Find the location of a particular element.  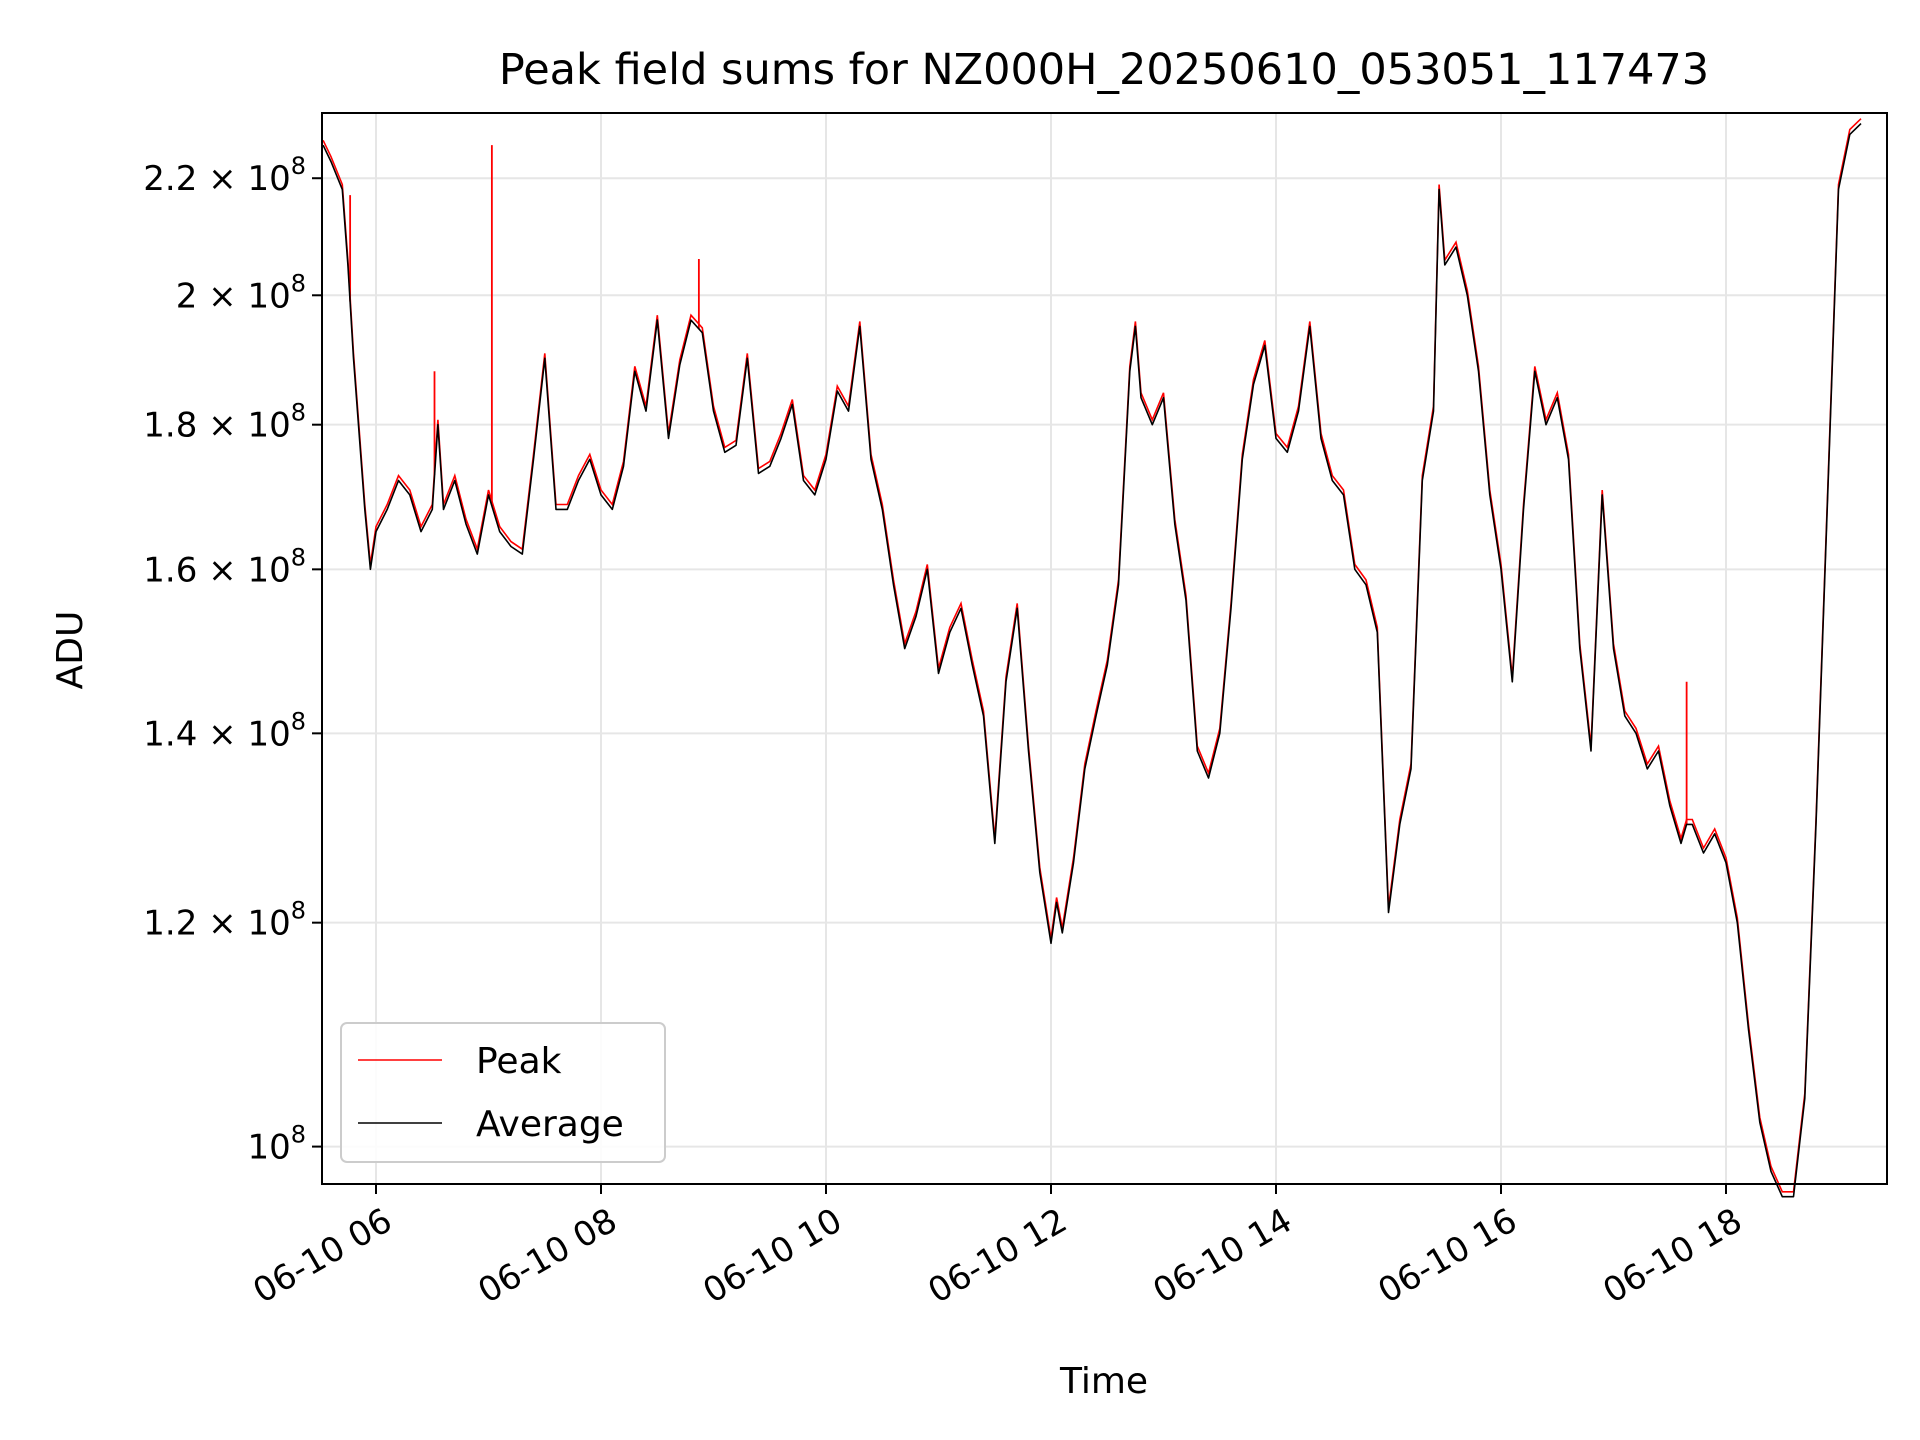

legend-box is located at coordinates (503, 1092).